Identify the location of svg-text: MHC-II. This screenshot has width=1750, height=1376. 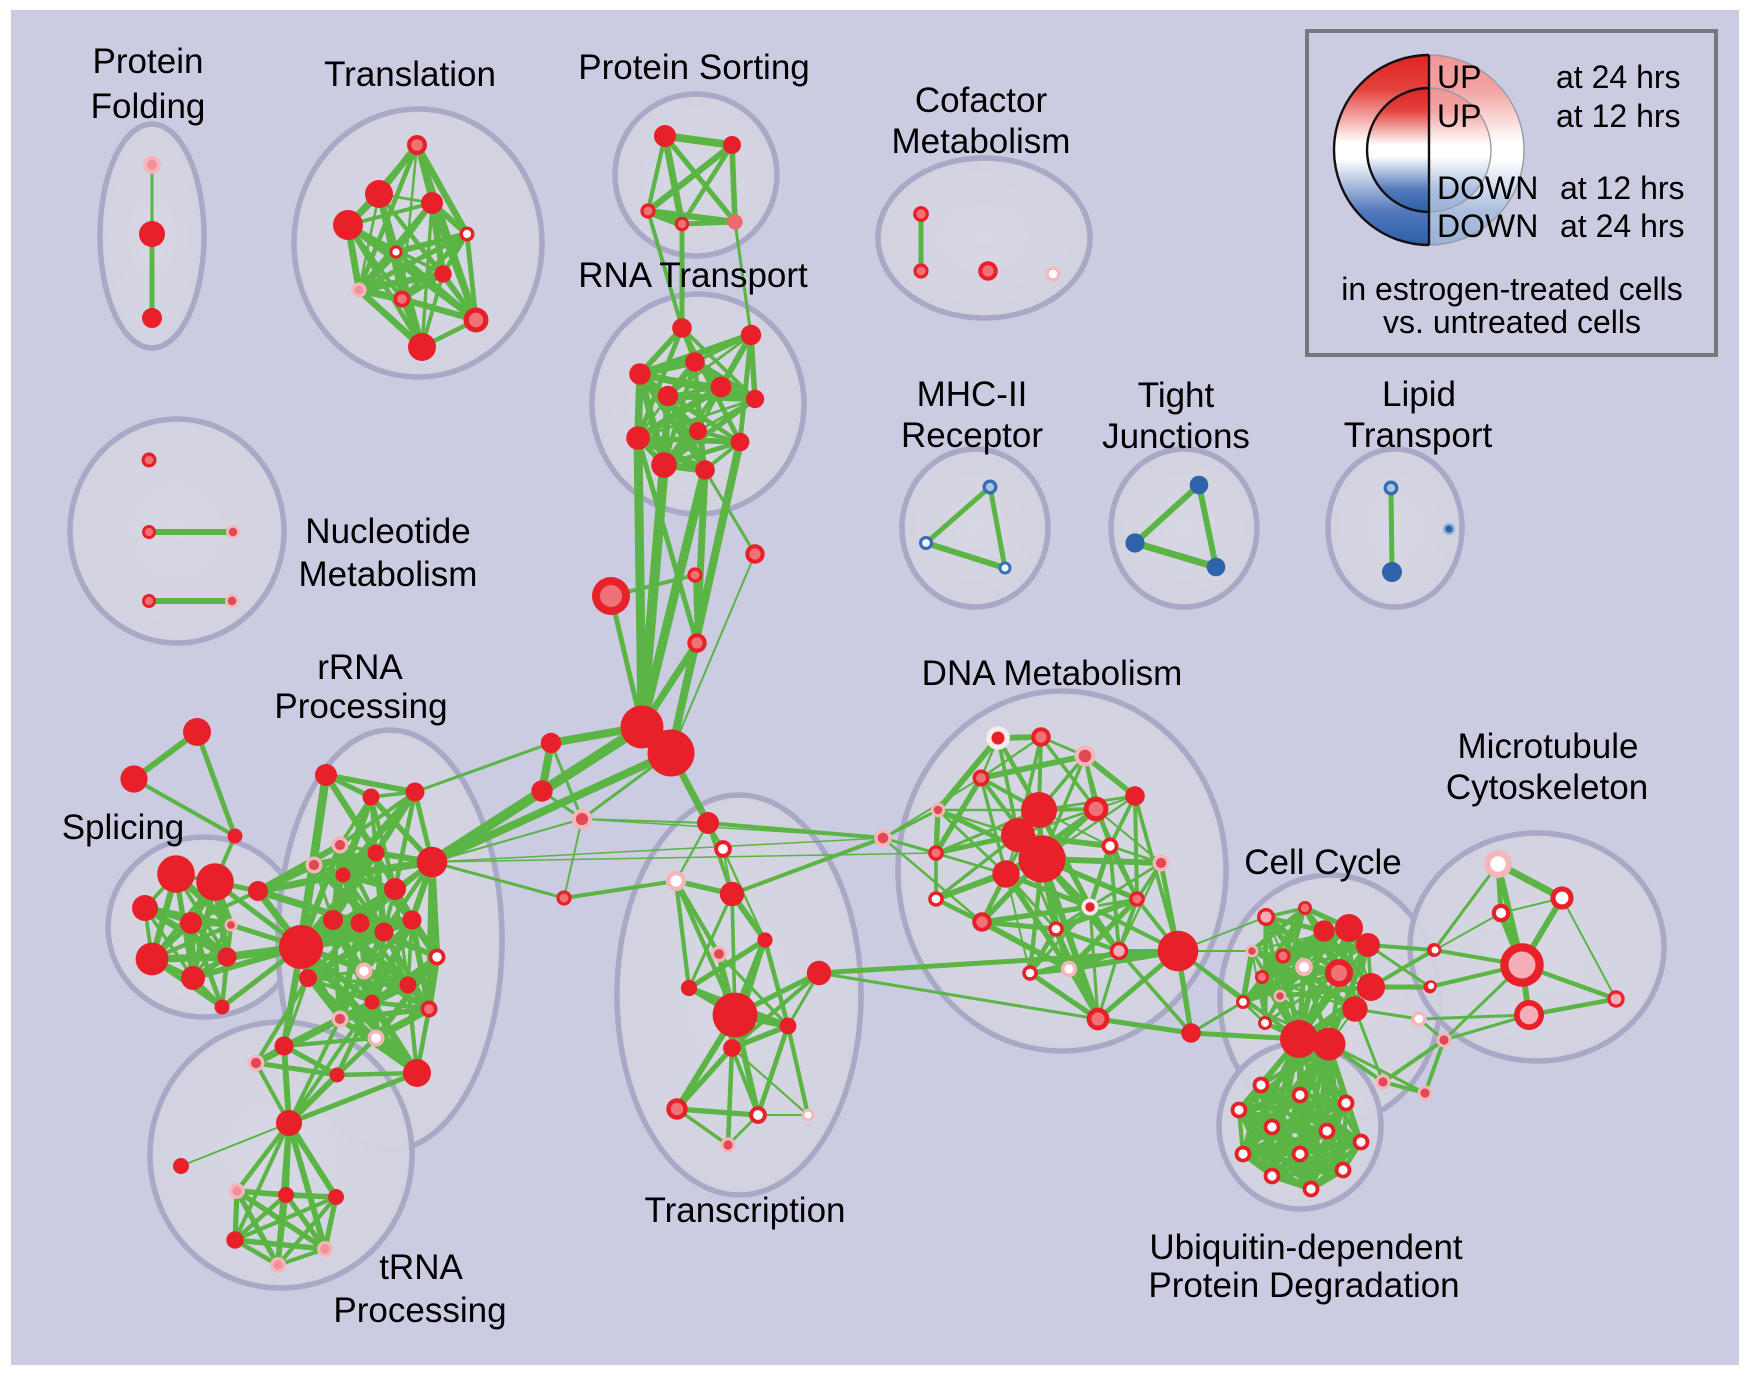
(972, 394).